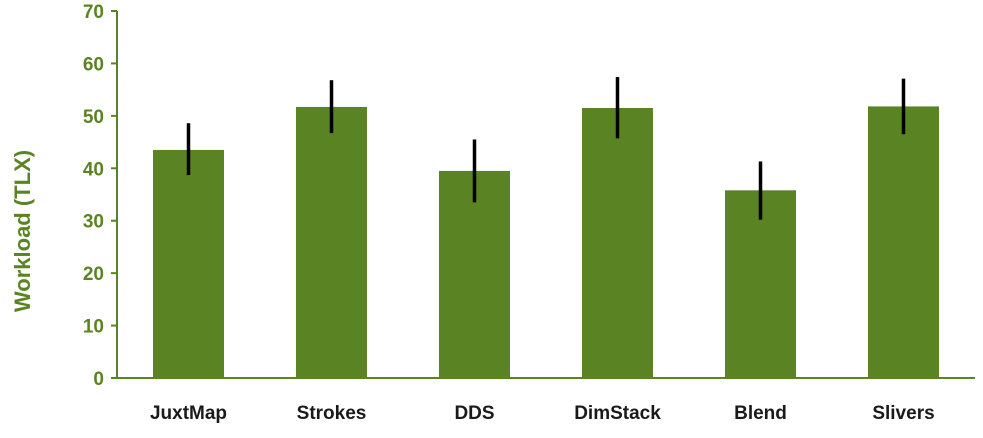 The height and width of the screenshot is (438, 983). Describe the element at coordinates (93, 222) in the screenshot. I see `y-tick-label: 30` at that location.